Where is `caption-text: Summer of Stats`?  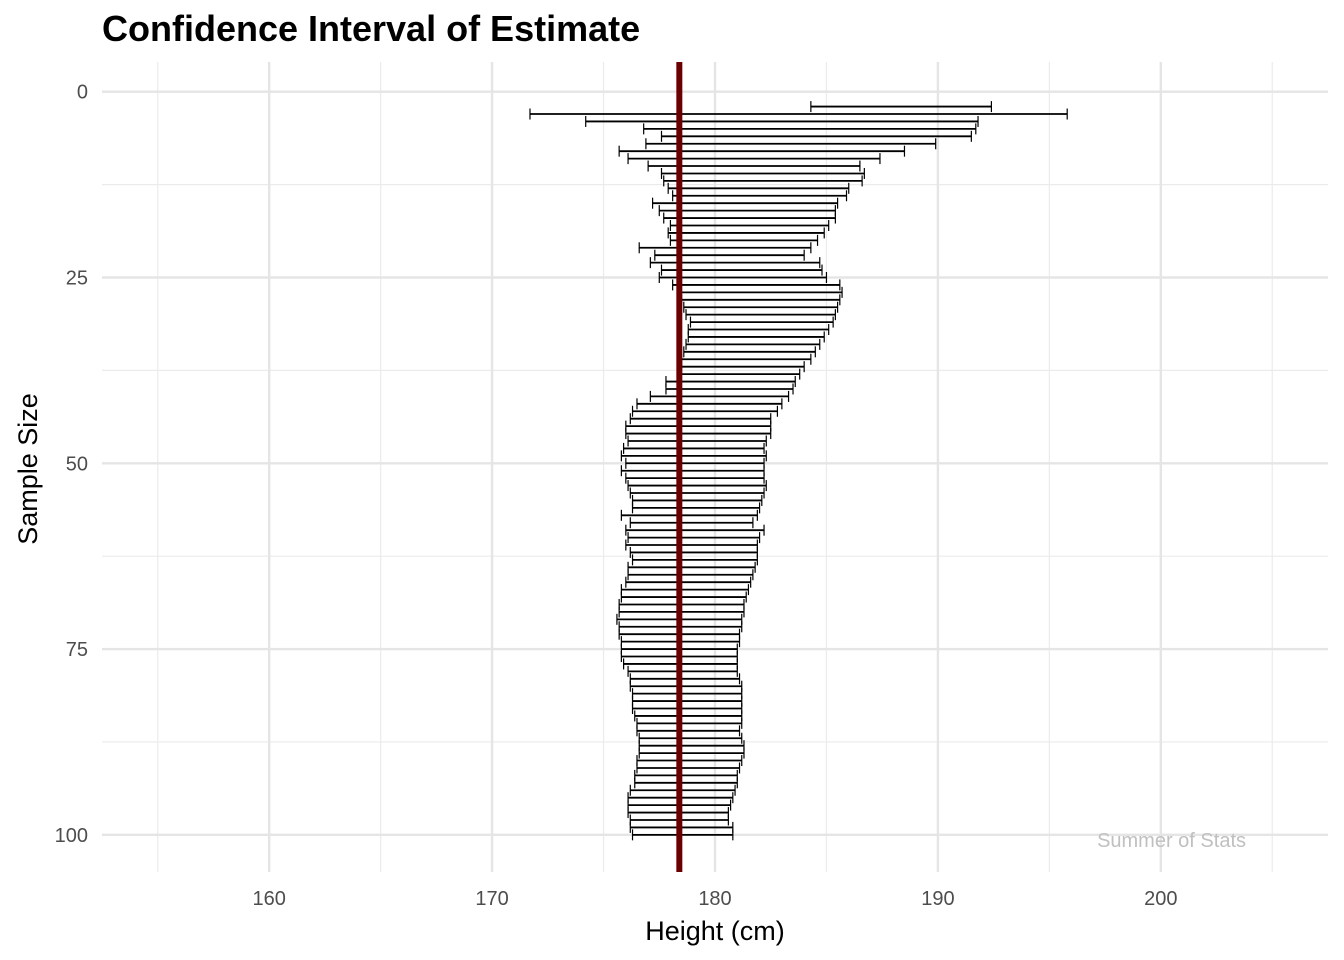 caption-text: Summer of Stats is located at coordinates (1171, 841).